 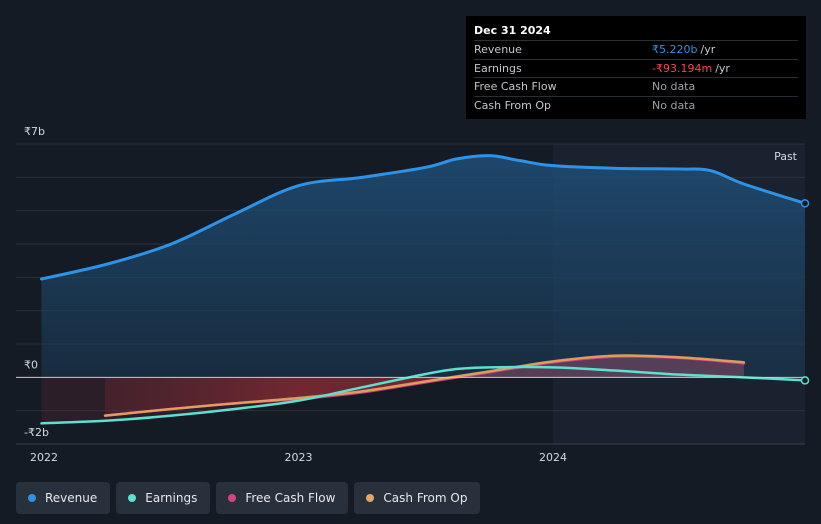 I want to click on tooltip-date: Dec 31 2024, so click(x=512, y=30).